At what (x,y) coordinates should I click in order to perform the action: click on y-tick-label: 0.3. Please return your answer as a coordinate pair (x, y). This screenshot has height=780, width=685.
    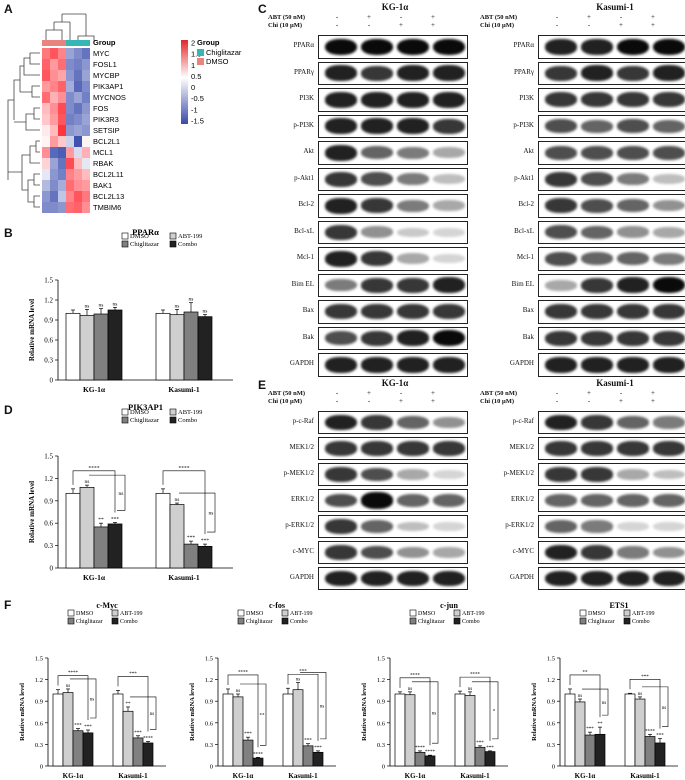
    Looking at the image, I should click on (48, 546).